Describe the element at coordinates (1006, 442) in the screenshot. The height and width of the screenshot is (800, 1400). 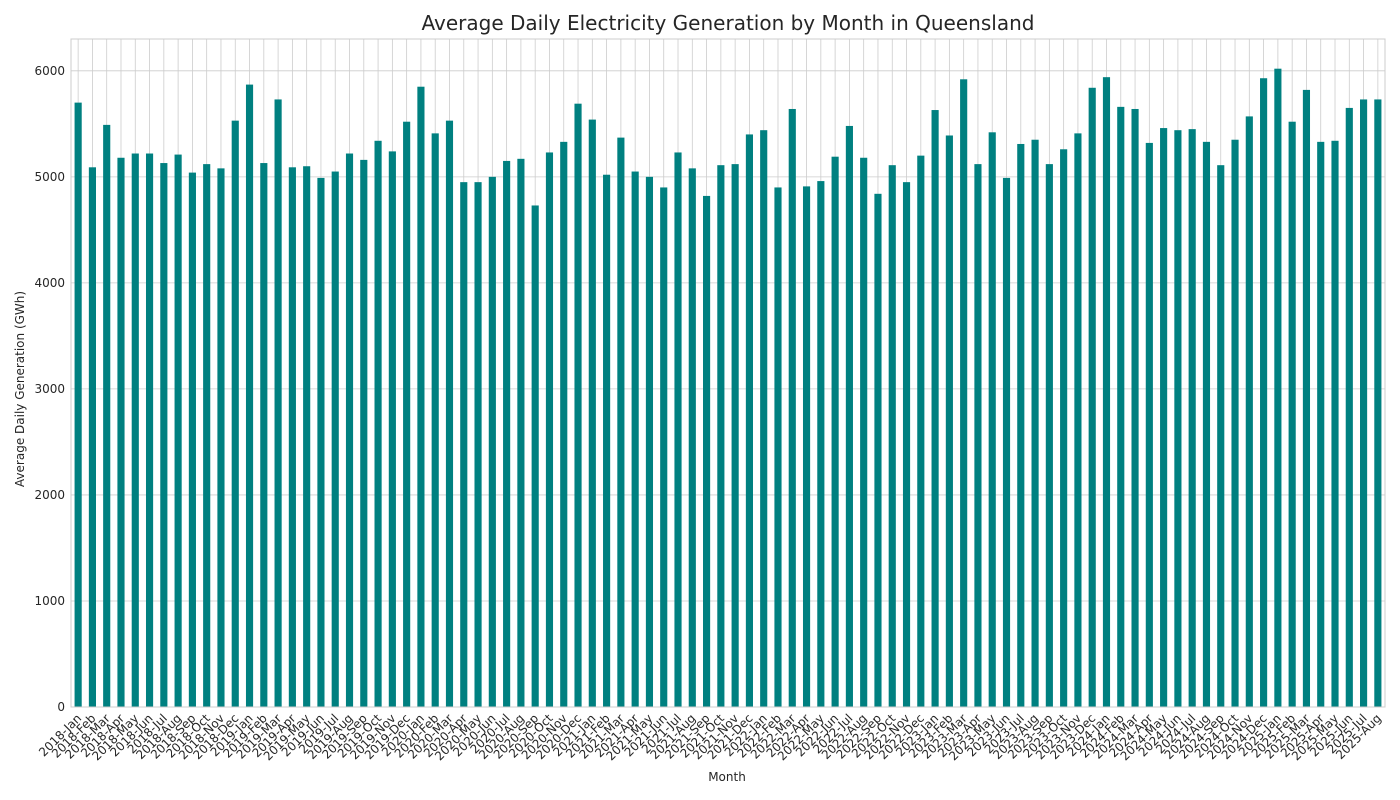
I see `bar-2023-Jun` at that location.